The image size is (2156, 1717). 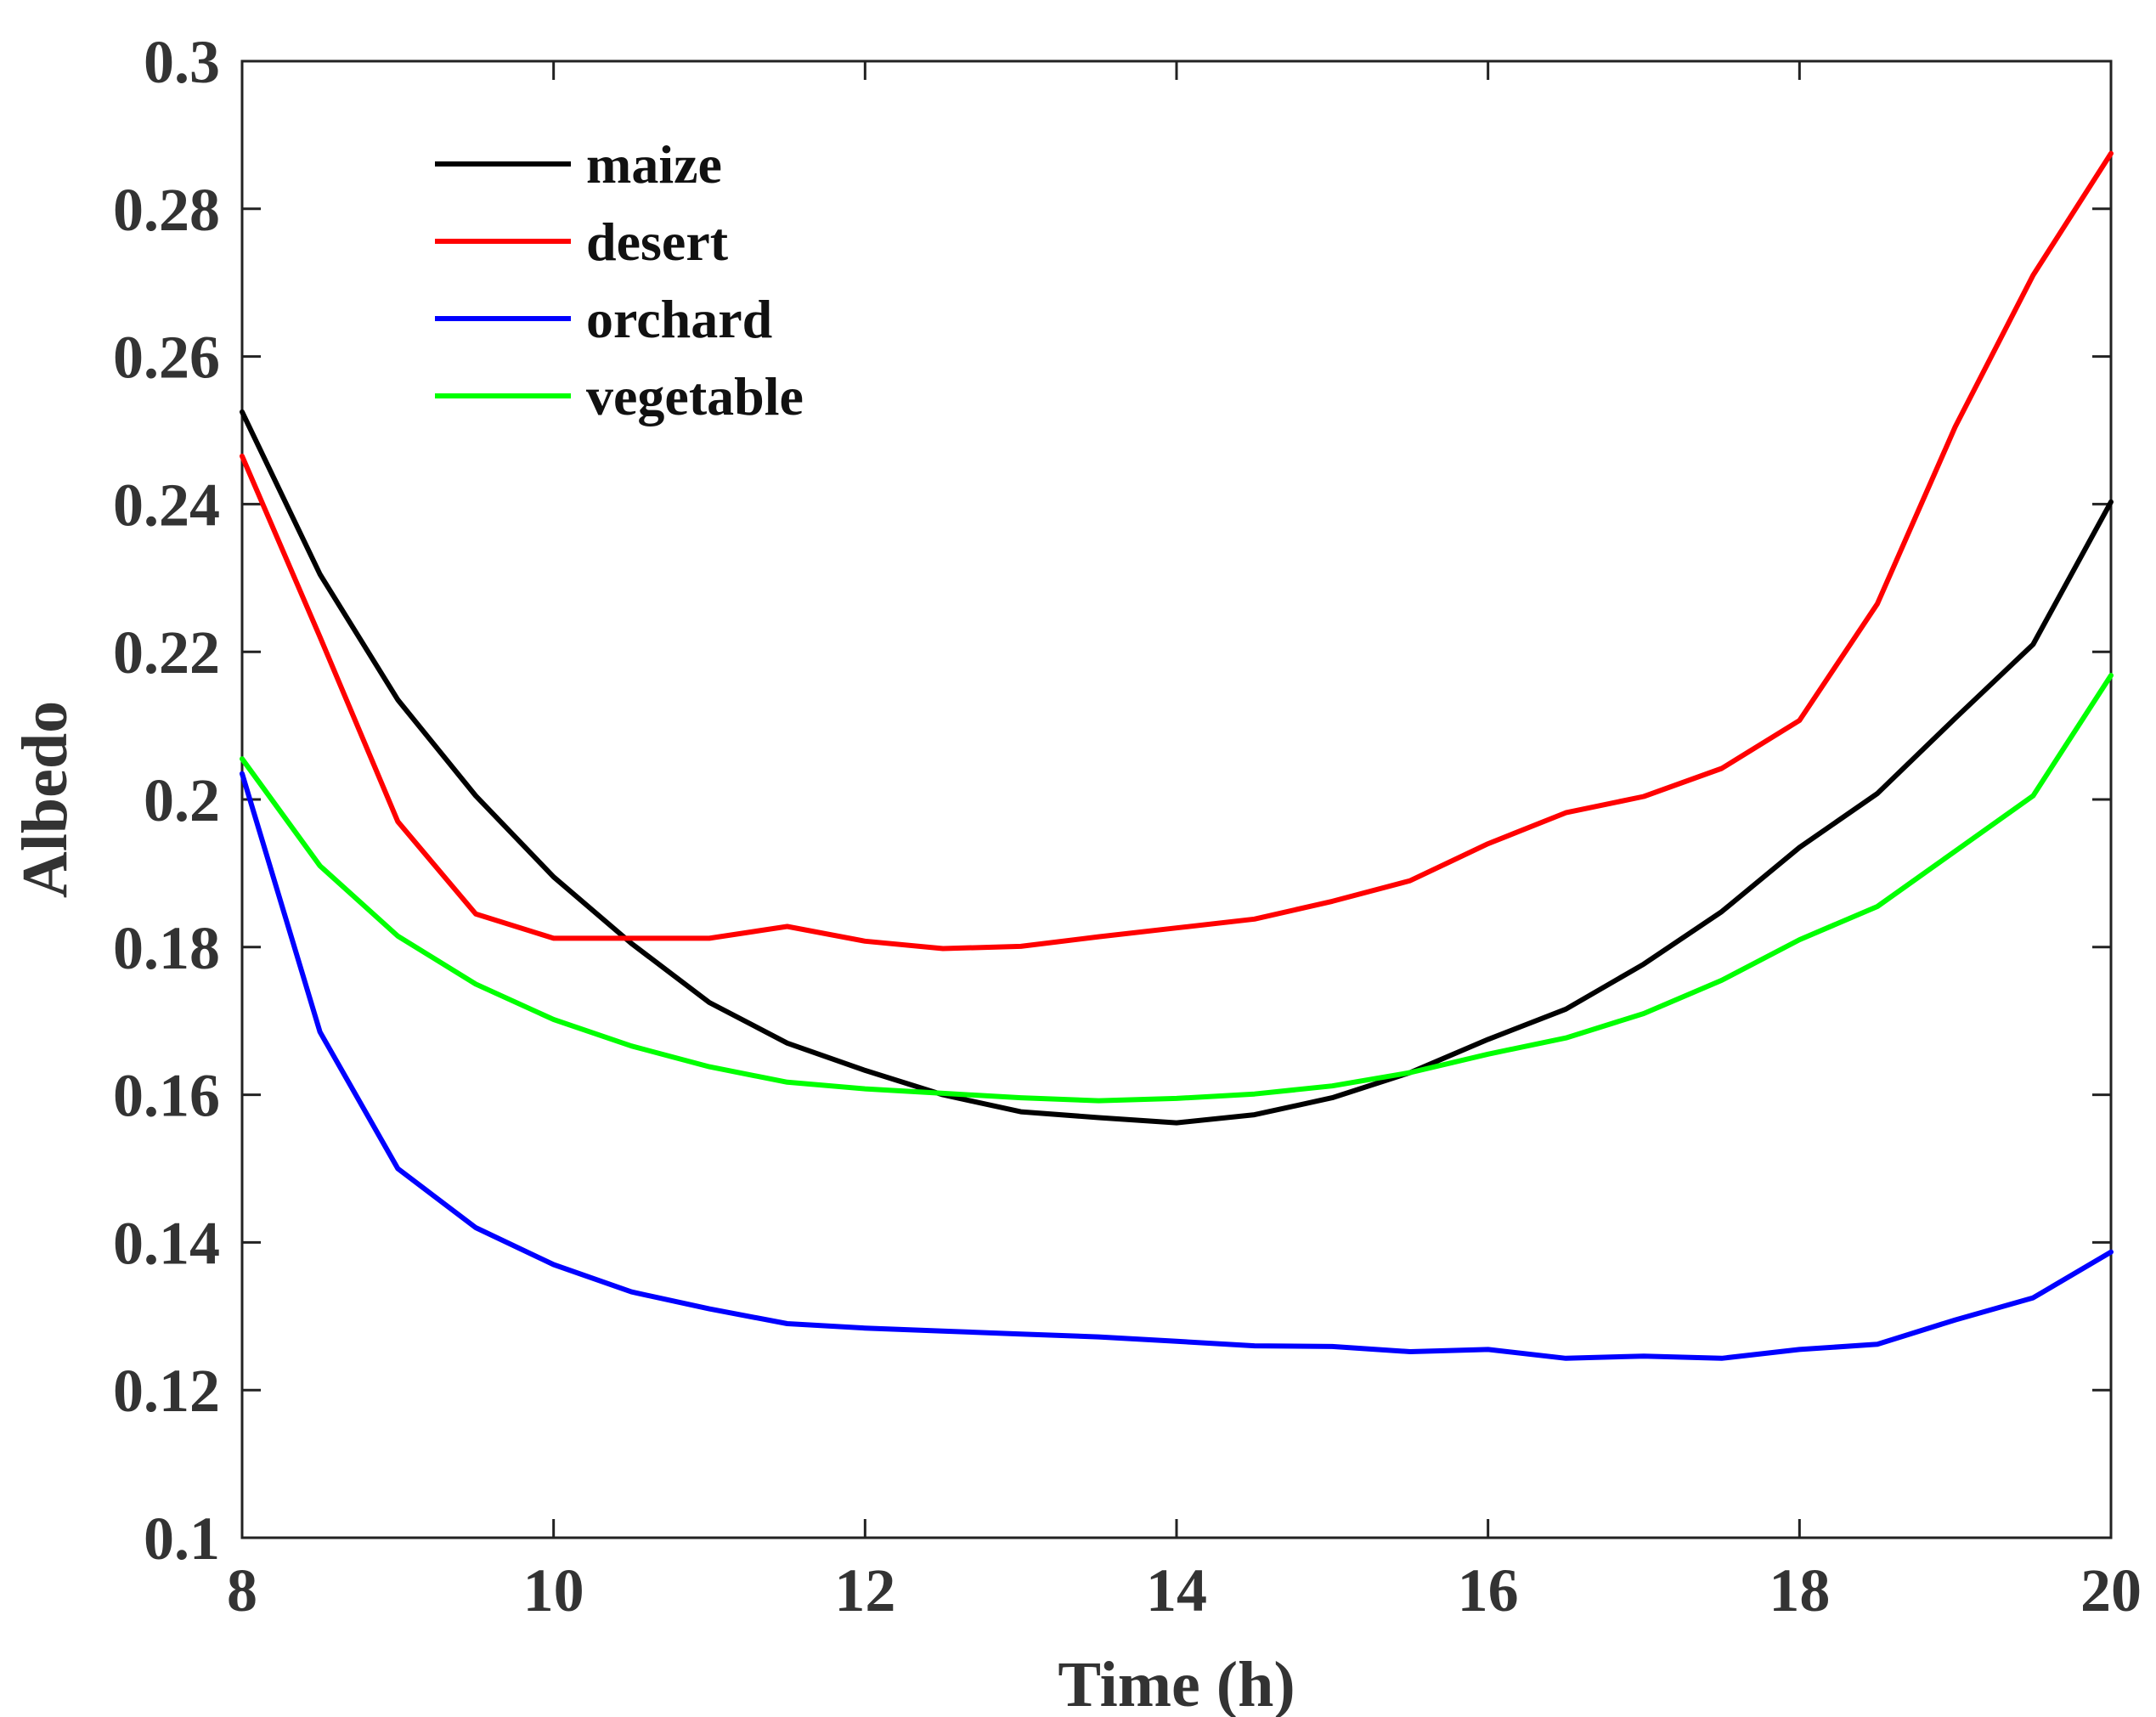 I want to click on y-tick-label: 0.3, so click(x=182, y=62).